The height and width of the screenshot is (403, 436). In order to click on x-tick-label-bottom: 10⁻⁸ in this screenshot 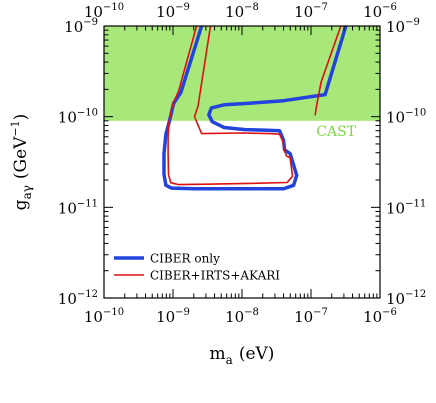, I will do `click(242, 316)`.